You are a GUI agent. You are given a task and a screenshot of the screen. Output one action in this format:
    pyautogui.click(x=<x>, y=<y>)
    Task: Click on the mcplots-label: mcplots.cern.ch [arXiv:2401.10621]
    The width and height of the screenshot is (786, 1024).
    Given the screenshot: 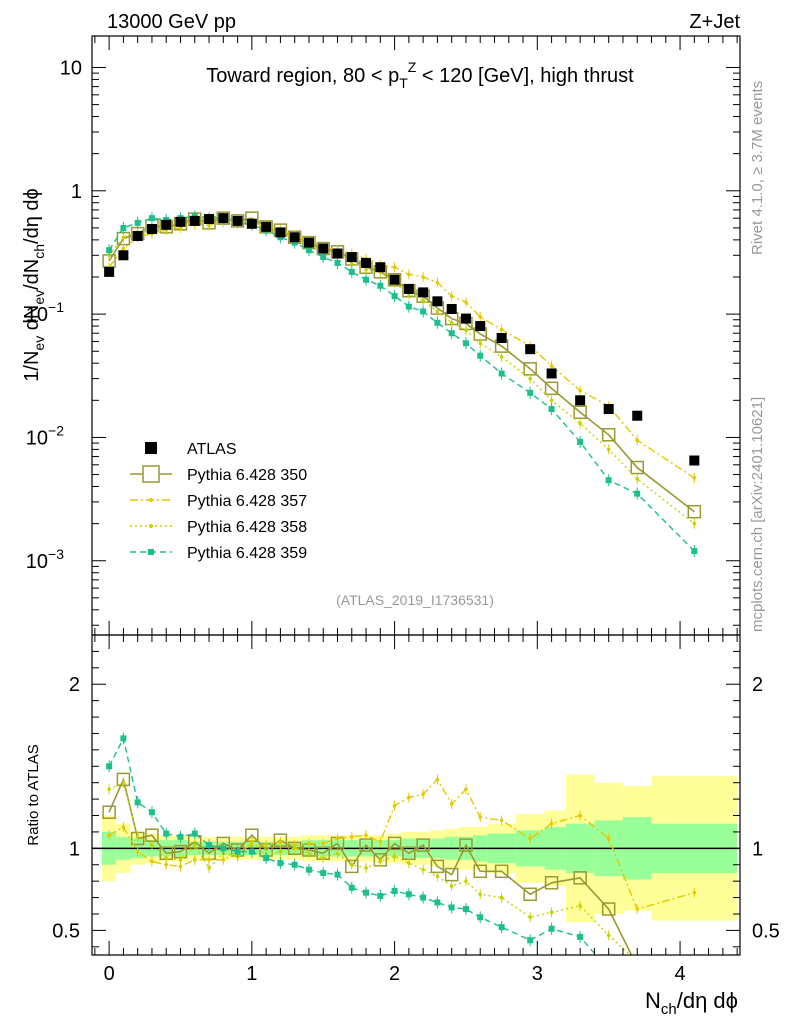 What is the action you would take?
    pyautogui.click(x=757, y=514)
    